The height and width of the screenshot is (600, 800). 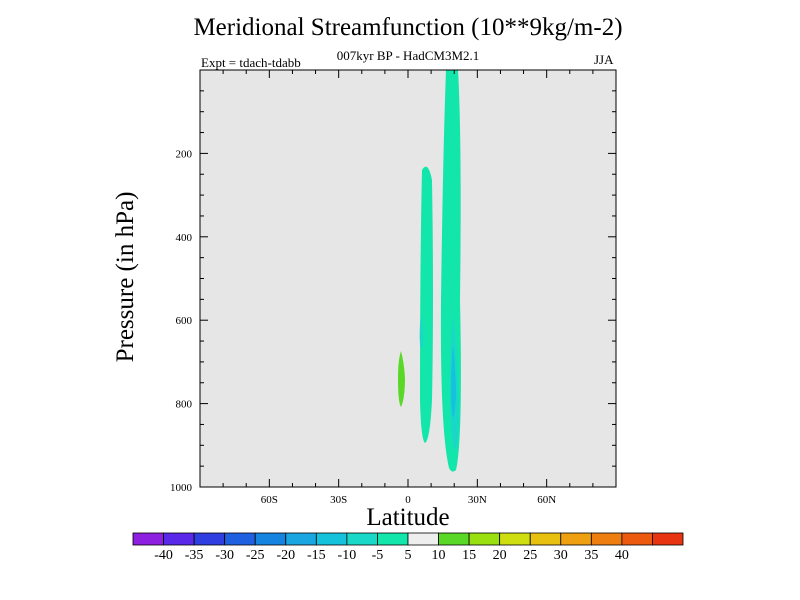 I want to click on chart-title: Meridional Streamfunction (10**9kg/m-2), so click(x=408, y=27).